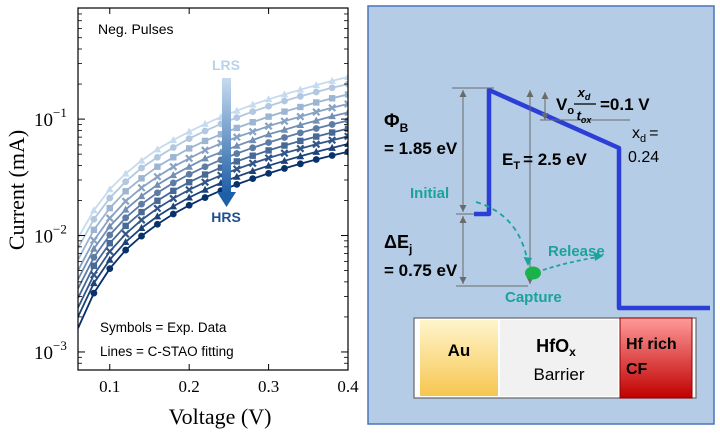 The width and height of the screenshot is (720, 436). I want to click on release-arrowhead, so click(598, 256).